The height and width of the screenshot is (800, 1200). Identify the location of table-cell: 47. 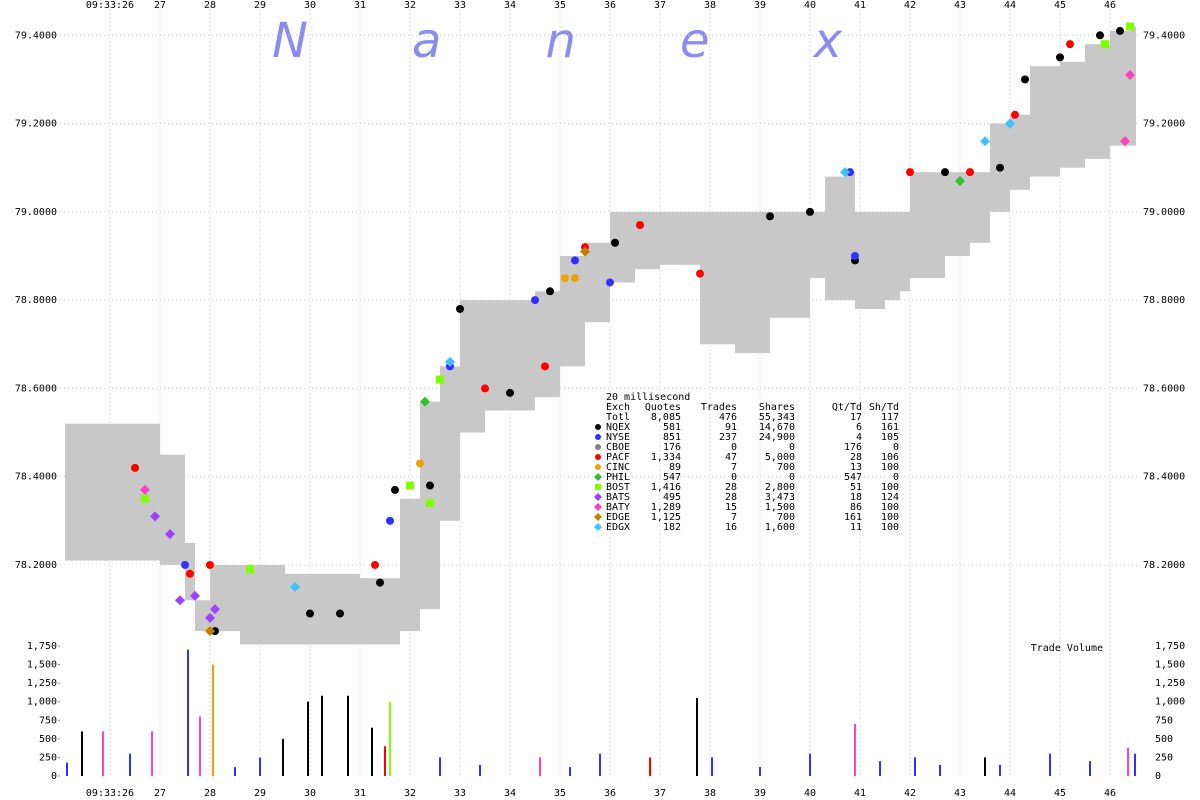
(731, 457).